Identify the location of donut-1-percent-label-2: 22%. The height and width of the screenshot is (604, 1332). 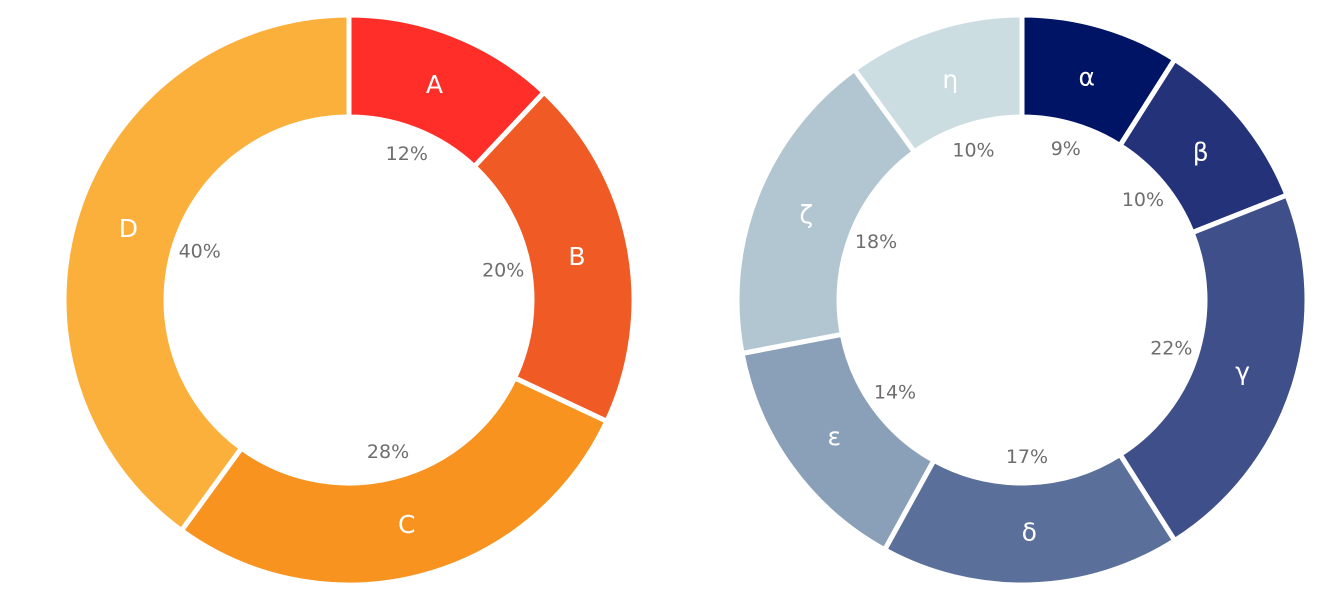
(1171, 349).